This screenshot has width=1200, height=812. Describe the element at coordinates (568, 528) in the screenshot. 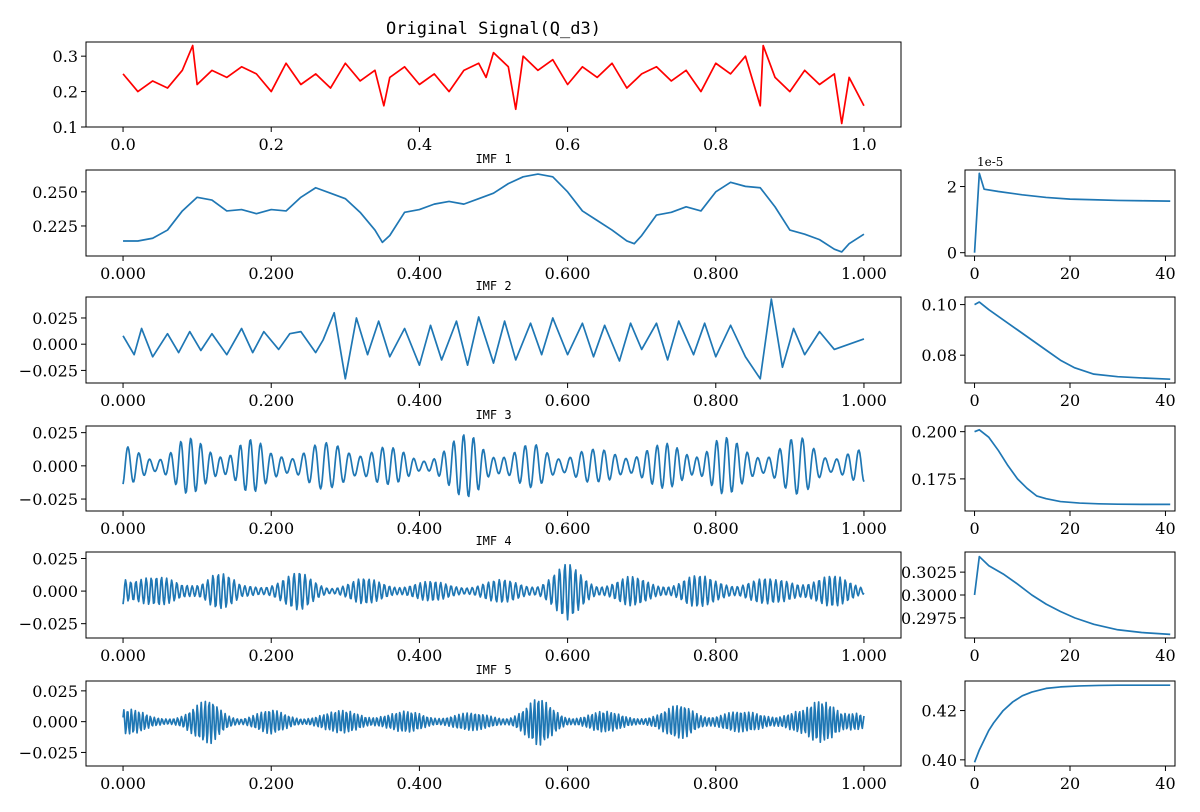

I see `imf3-x-tick-label: 0.600` at that location.